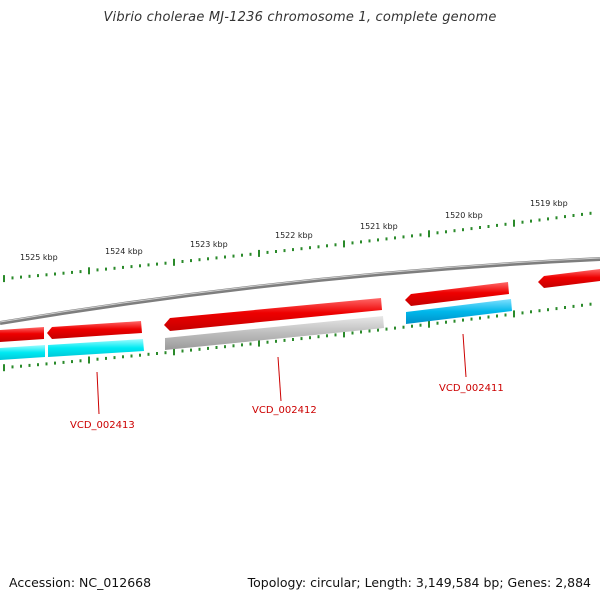  What do you see at coordinates (209, 244) in the screenshot?
I see `scale-label-1523: 1523 kbp` at bounding box center [209, 244].